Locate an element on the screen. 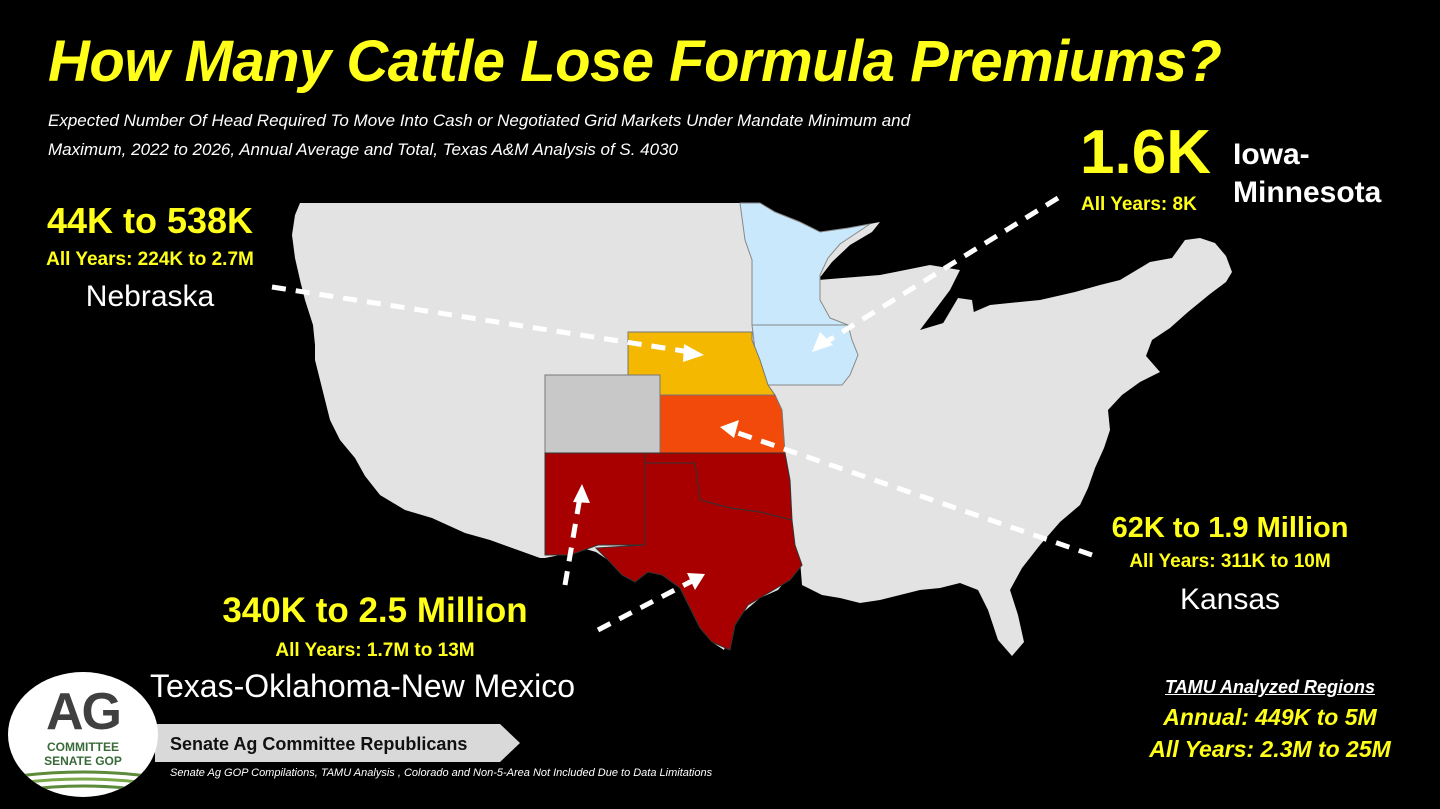 The image size is (1440, 809). new-mexico-arrowhead is located at coordinates (581, 493).